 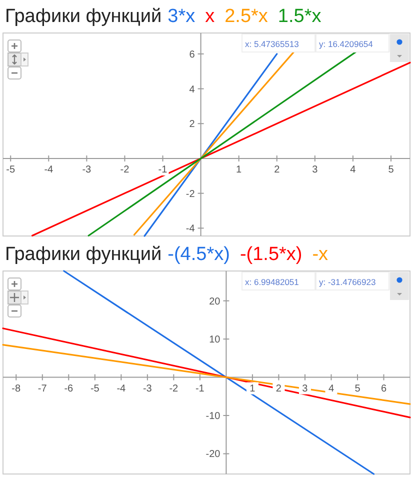 I want to click on x-tick-label: -6, so click(x=69, y=388).